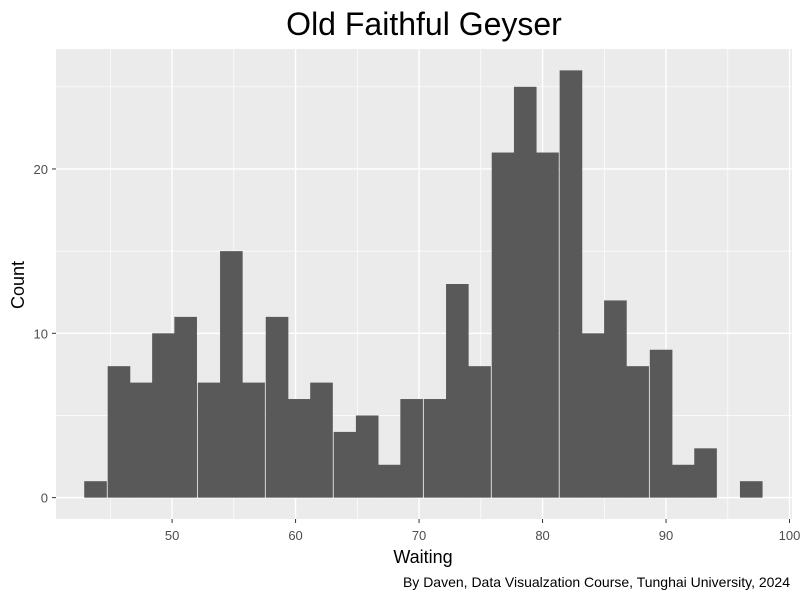 The width and height of the screenshot is (800, 600). What do you see at coordinates (422, 557) in the screenshot?
I see `x-axis-title: Waiting` at bounding box center [422, 557].